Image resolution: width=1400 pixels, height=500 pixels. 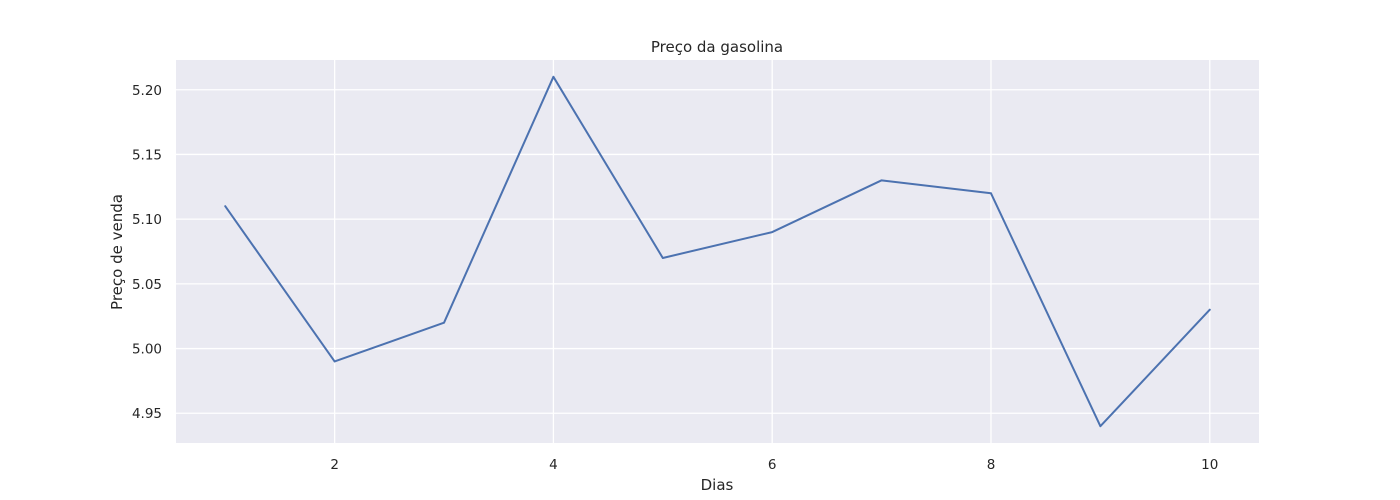 I want to click on y-tick-label-4.95: 4.95, so click(x=147, y=414).